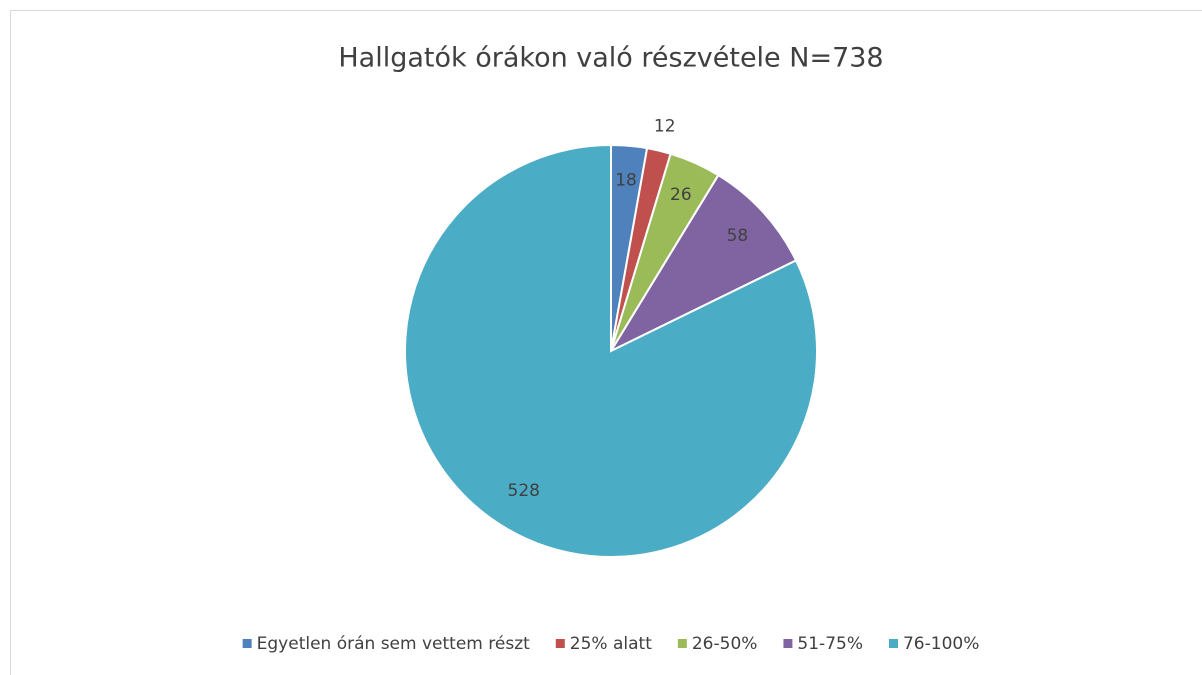 The height and width of the screenshot is (675, 1202). What do you see at coordinates (941, 644) in the screenshot?
I see `legend-label: 76-100%` at bounding box center [941, 644].